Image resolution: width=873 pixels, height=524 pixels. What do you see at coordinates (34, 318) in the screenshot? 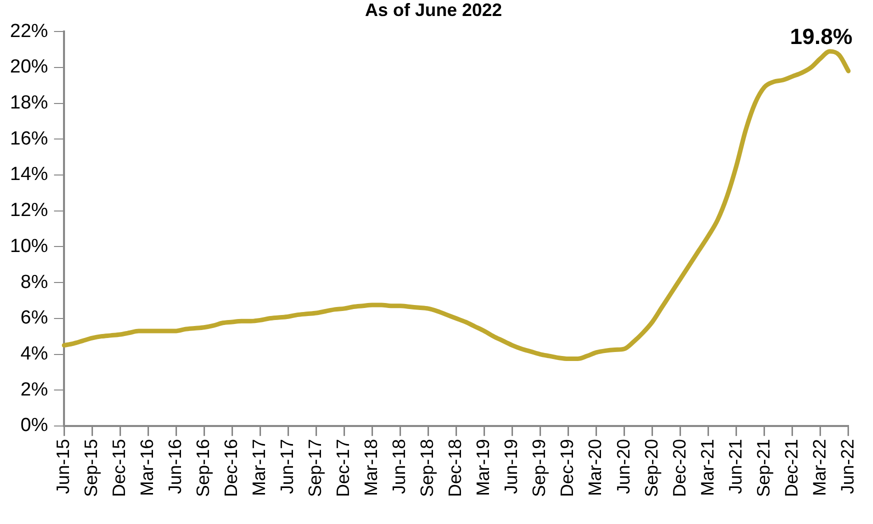
I see `y-tick-label: 6%` at bounding box center [34, 318].